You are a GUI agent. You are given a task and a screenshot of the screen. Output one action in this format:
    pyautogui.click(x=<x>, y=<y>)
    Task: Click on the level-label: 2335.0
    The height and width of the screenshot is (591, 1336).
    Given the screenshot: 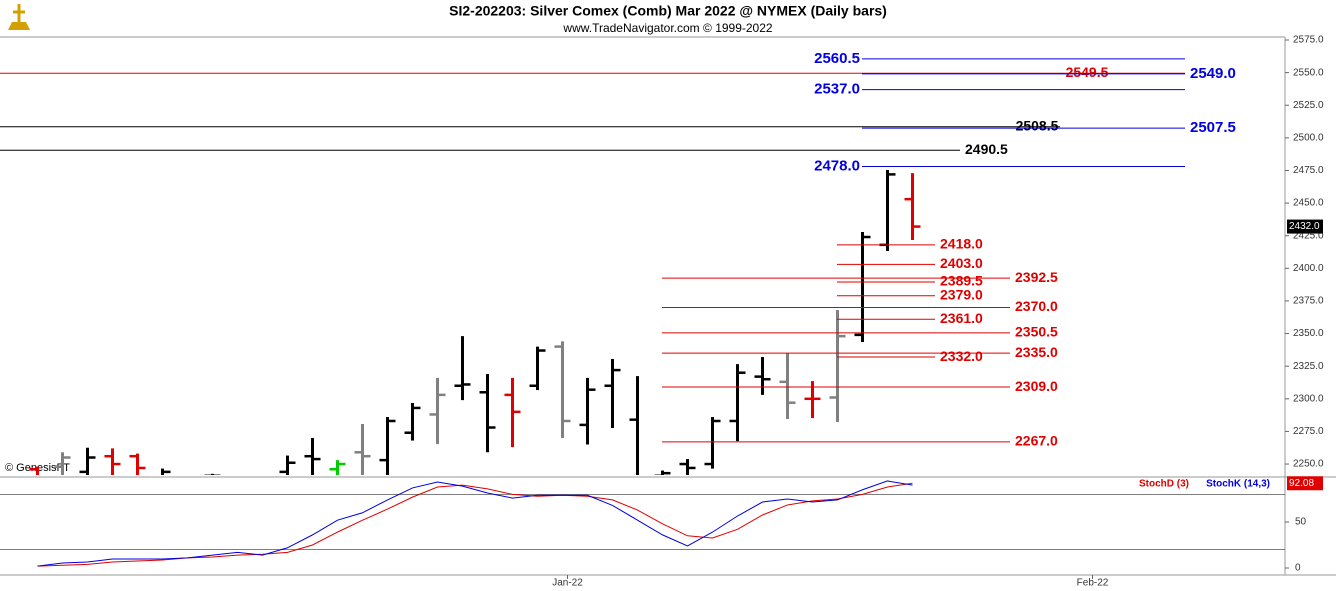 What is the action you would take?
    pyautogui.click(x=1036, y=352)
    